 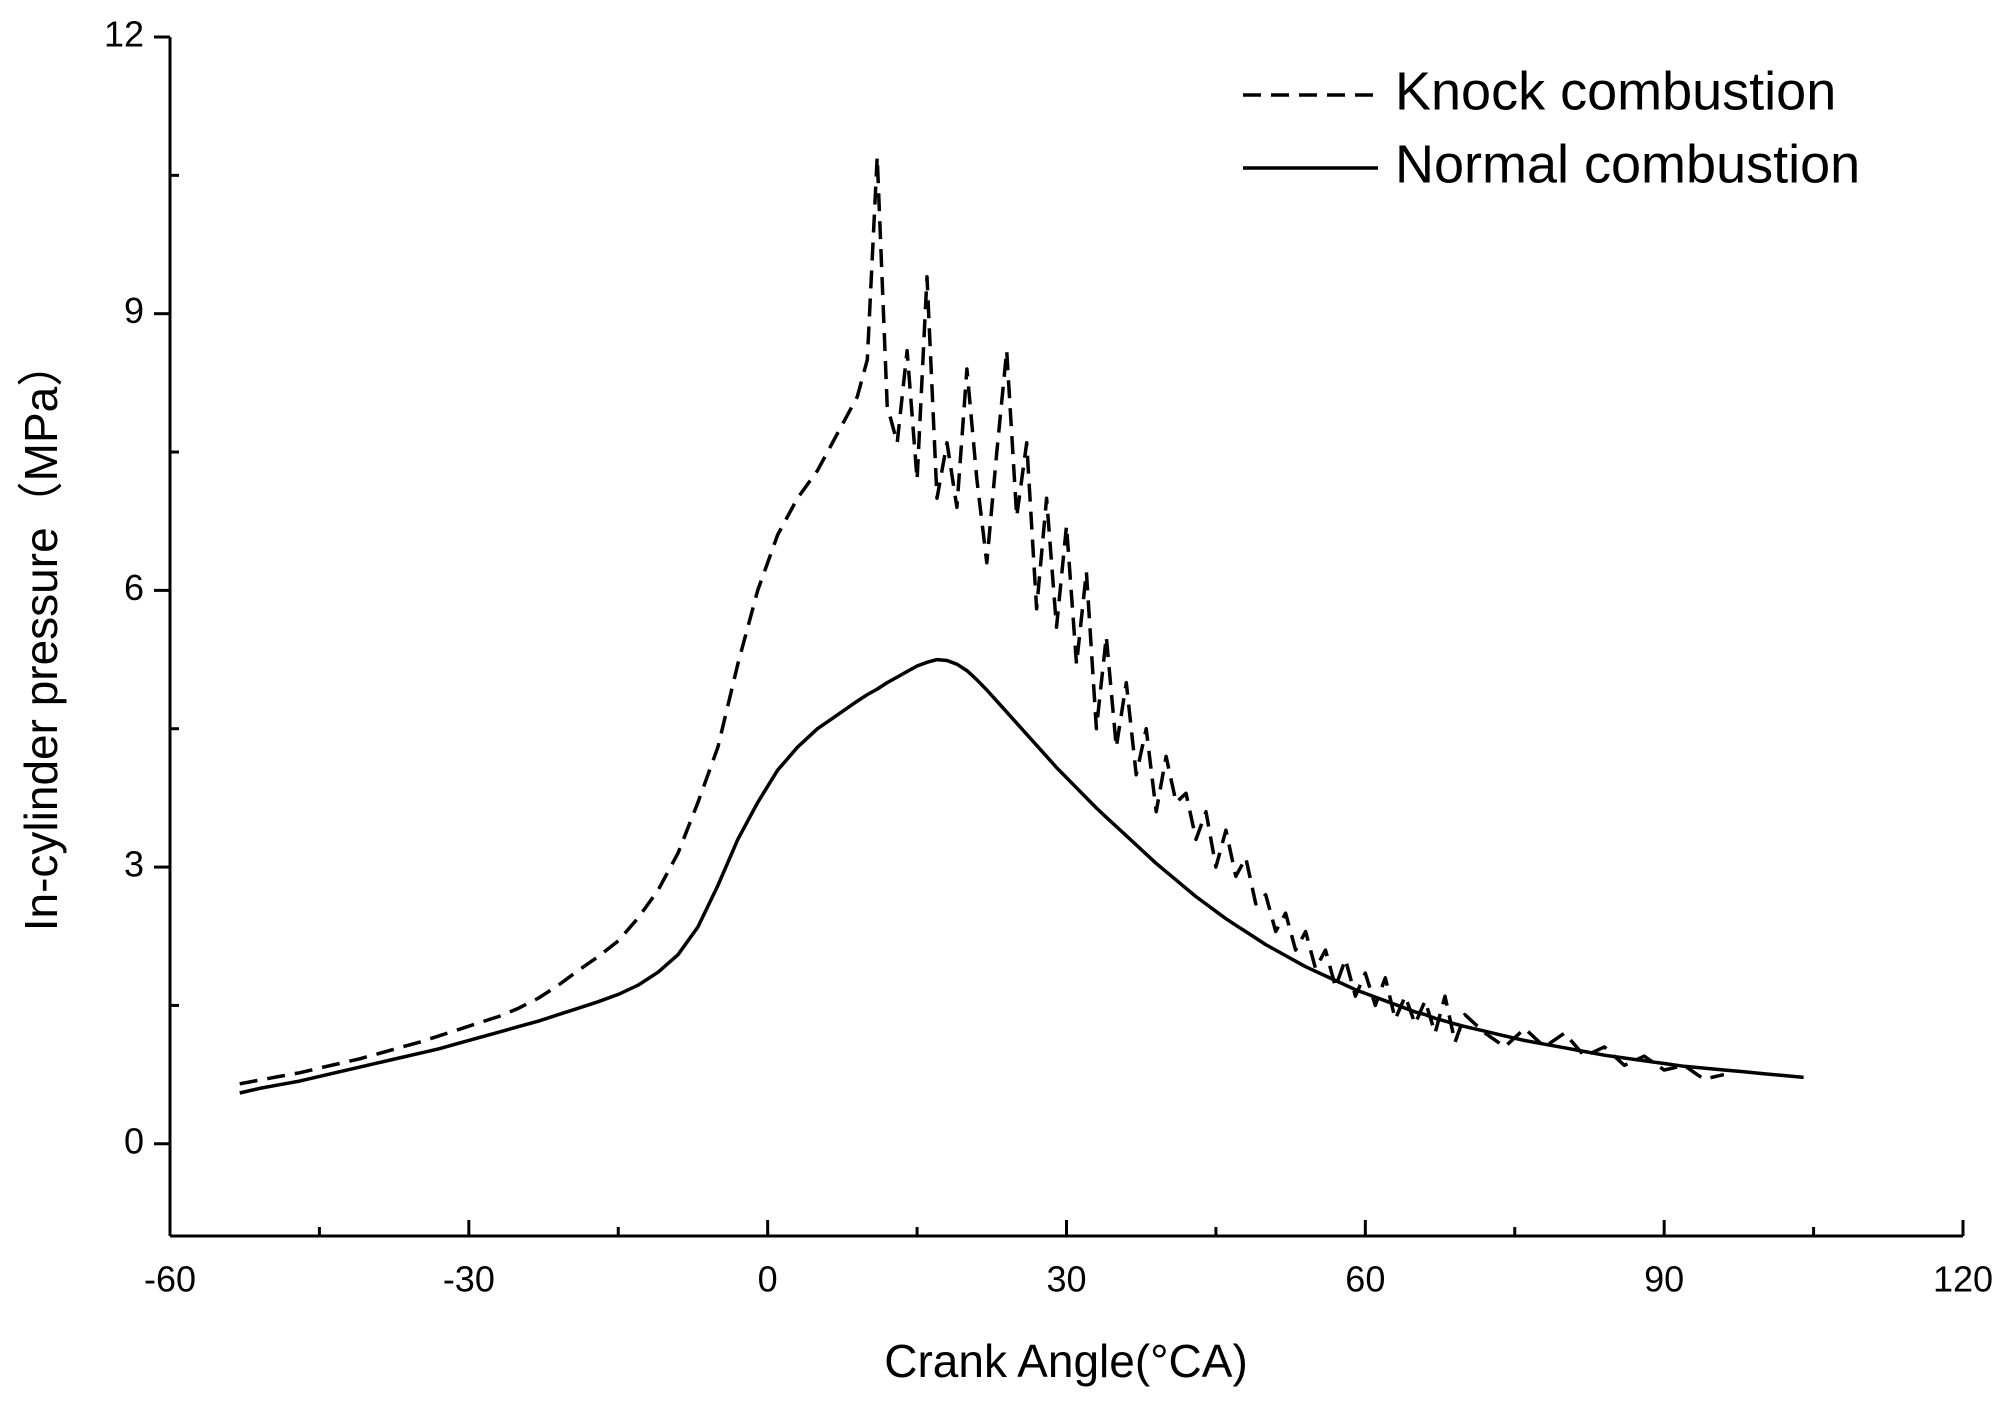 What do you see at coordinates (1627, 164) in the screenshot?
I see `legend-label: Normal combustion` at bounding box center [1627, 164].